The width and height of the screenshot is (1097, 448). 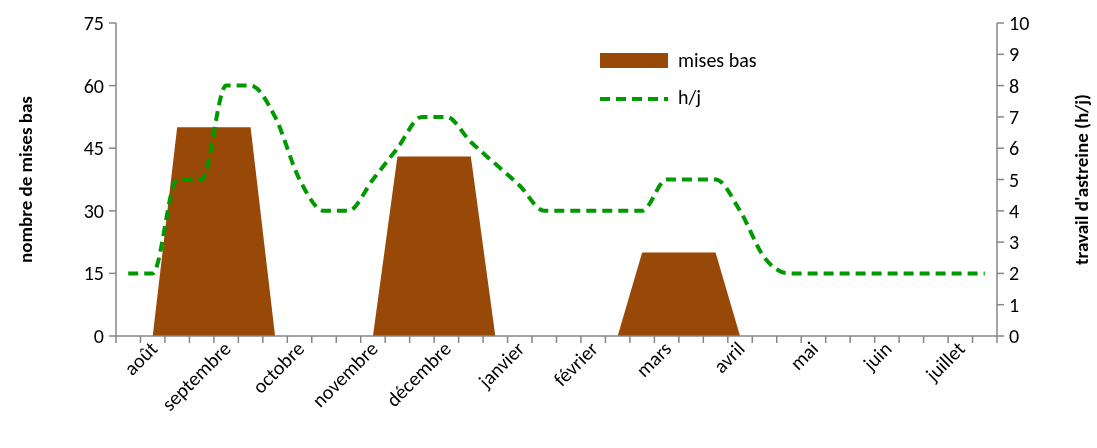 I want to click on y2-tick-label: 9, so click(x=1014, y=54).